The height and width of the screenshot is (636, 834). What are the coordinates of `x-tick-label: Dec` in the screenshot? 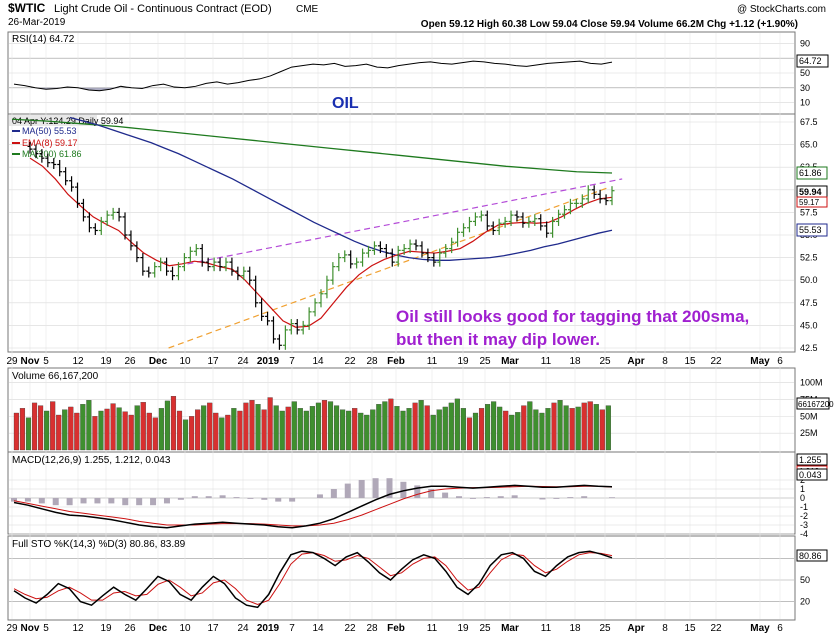 It's located at (158, 361).